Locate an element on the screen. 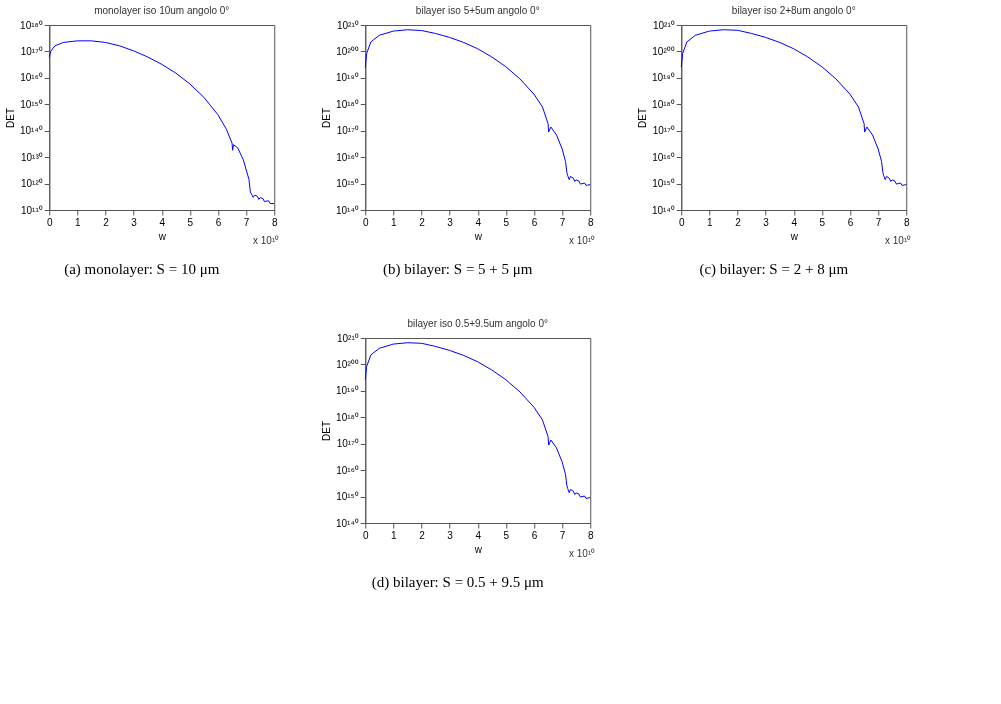 This screenshot has width=1001, height=704. text: (b) bilayer: S = 5 + 5 μm is located at coordinates (457, 269).